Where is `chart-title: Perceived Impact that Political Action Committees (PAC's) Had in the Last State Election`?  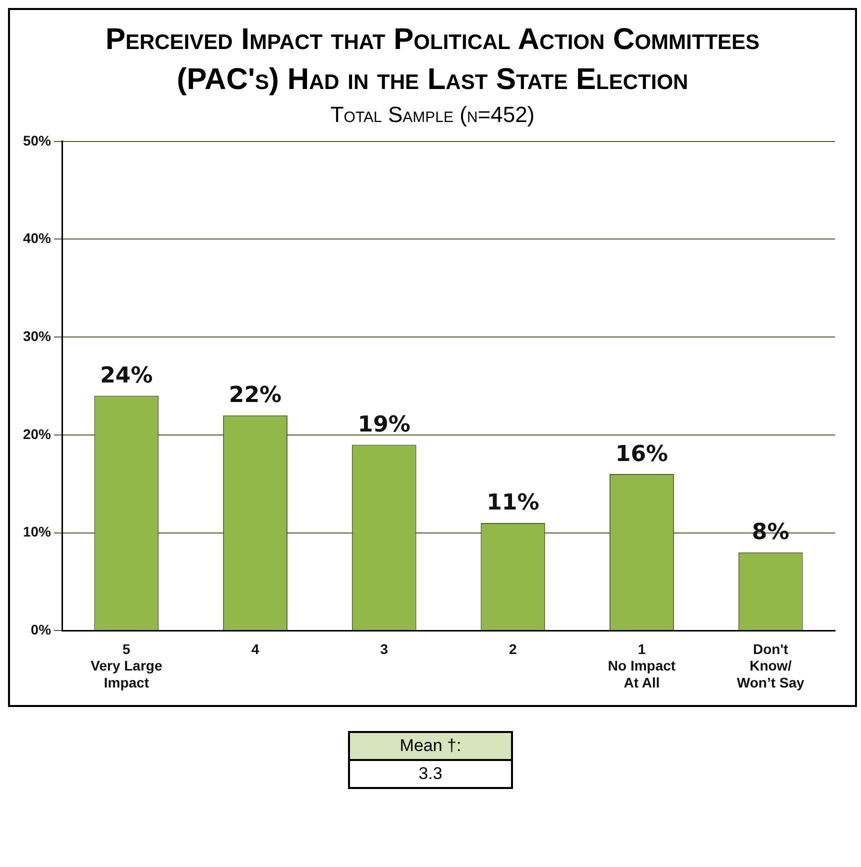
chart-title: Perceived Impact that Political Action Committees (PAC's) Had in the Last State Election is located at coordinates (432, 60).